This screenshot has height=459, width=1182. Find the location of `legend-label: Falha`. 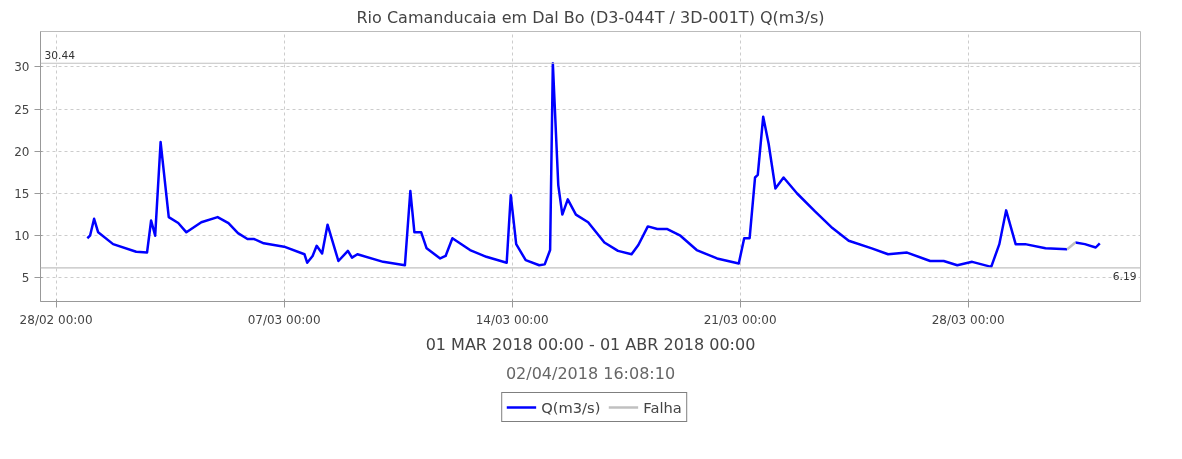

legend-label: Falha is located at coordinates (662, 407).